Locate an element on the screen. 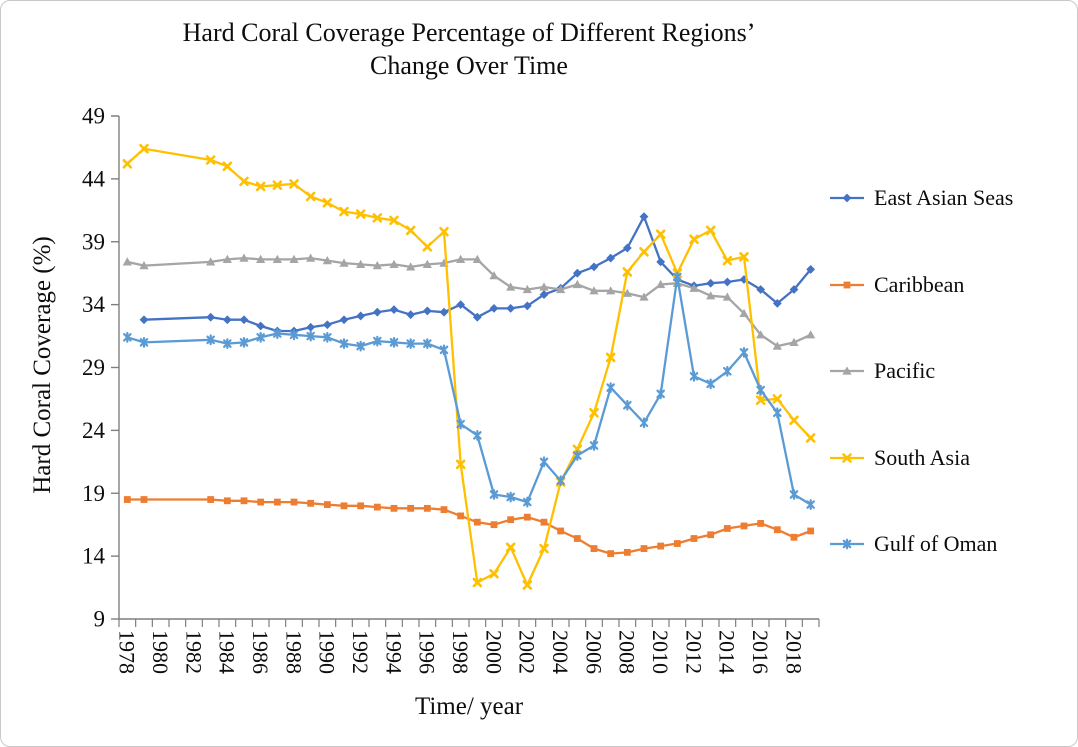 The height and width of the screenshot is (747, 1078). legend-marker-south-asia-icon is located at coordinates (847, 458).